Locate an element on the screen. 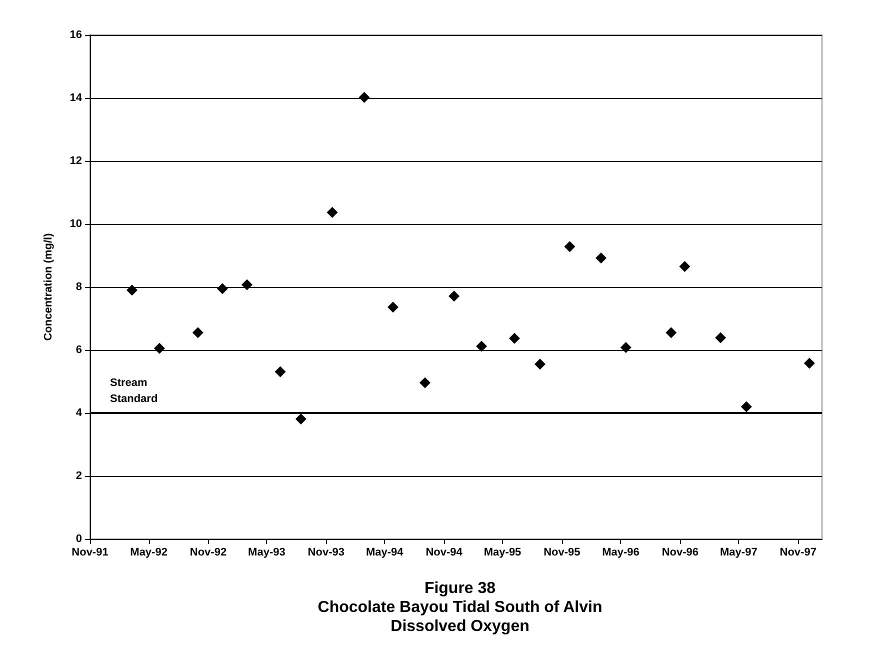 The height and width of the screenshot is (666, 873). ref-line-label: Stream Standard is located at coordinates (134, 391).